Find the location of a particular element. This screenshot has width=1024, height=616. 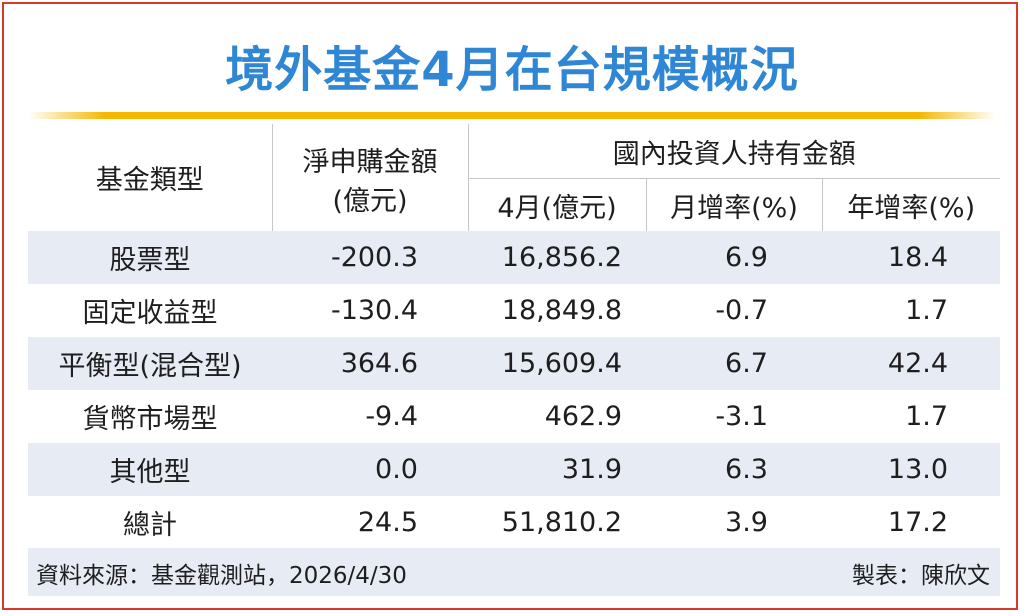

april-amount-cell: 16,856.2 is located at coordinates (557, 257).